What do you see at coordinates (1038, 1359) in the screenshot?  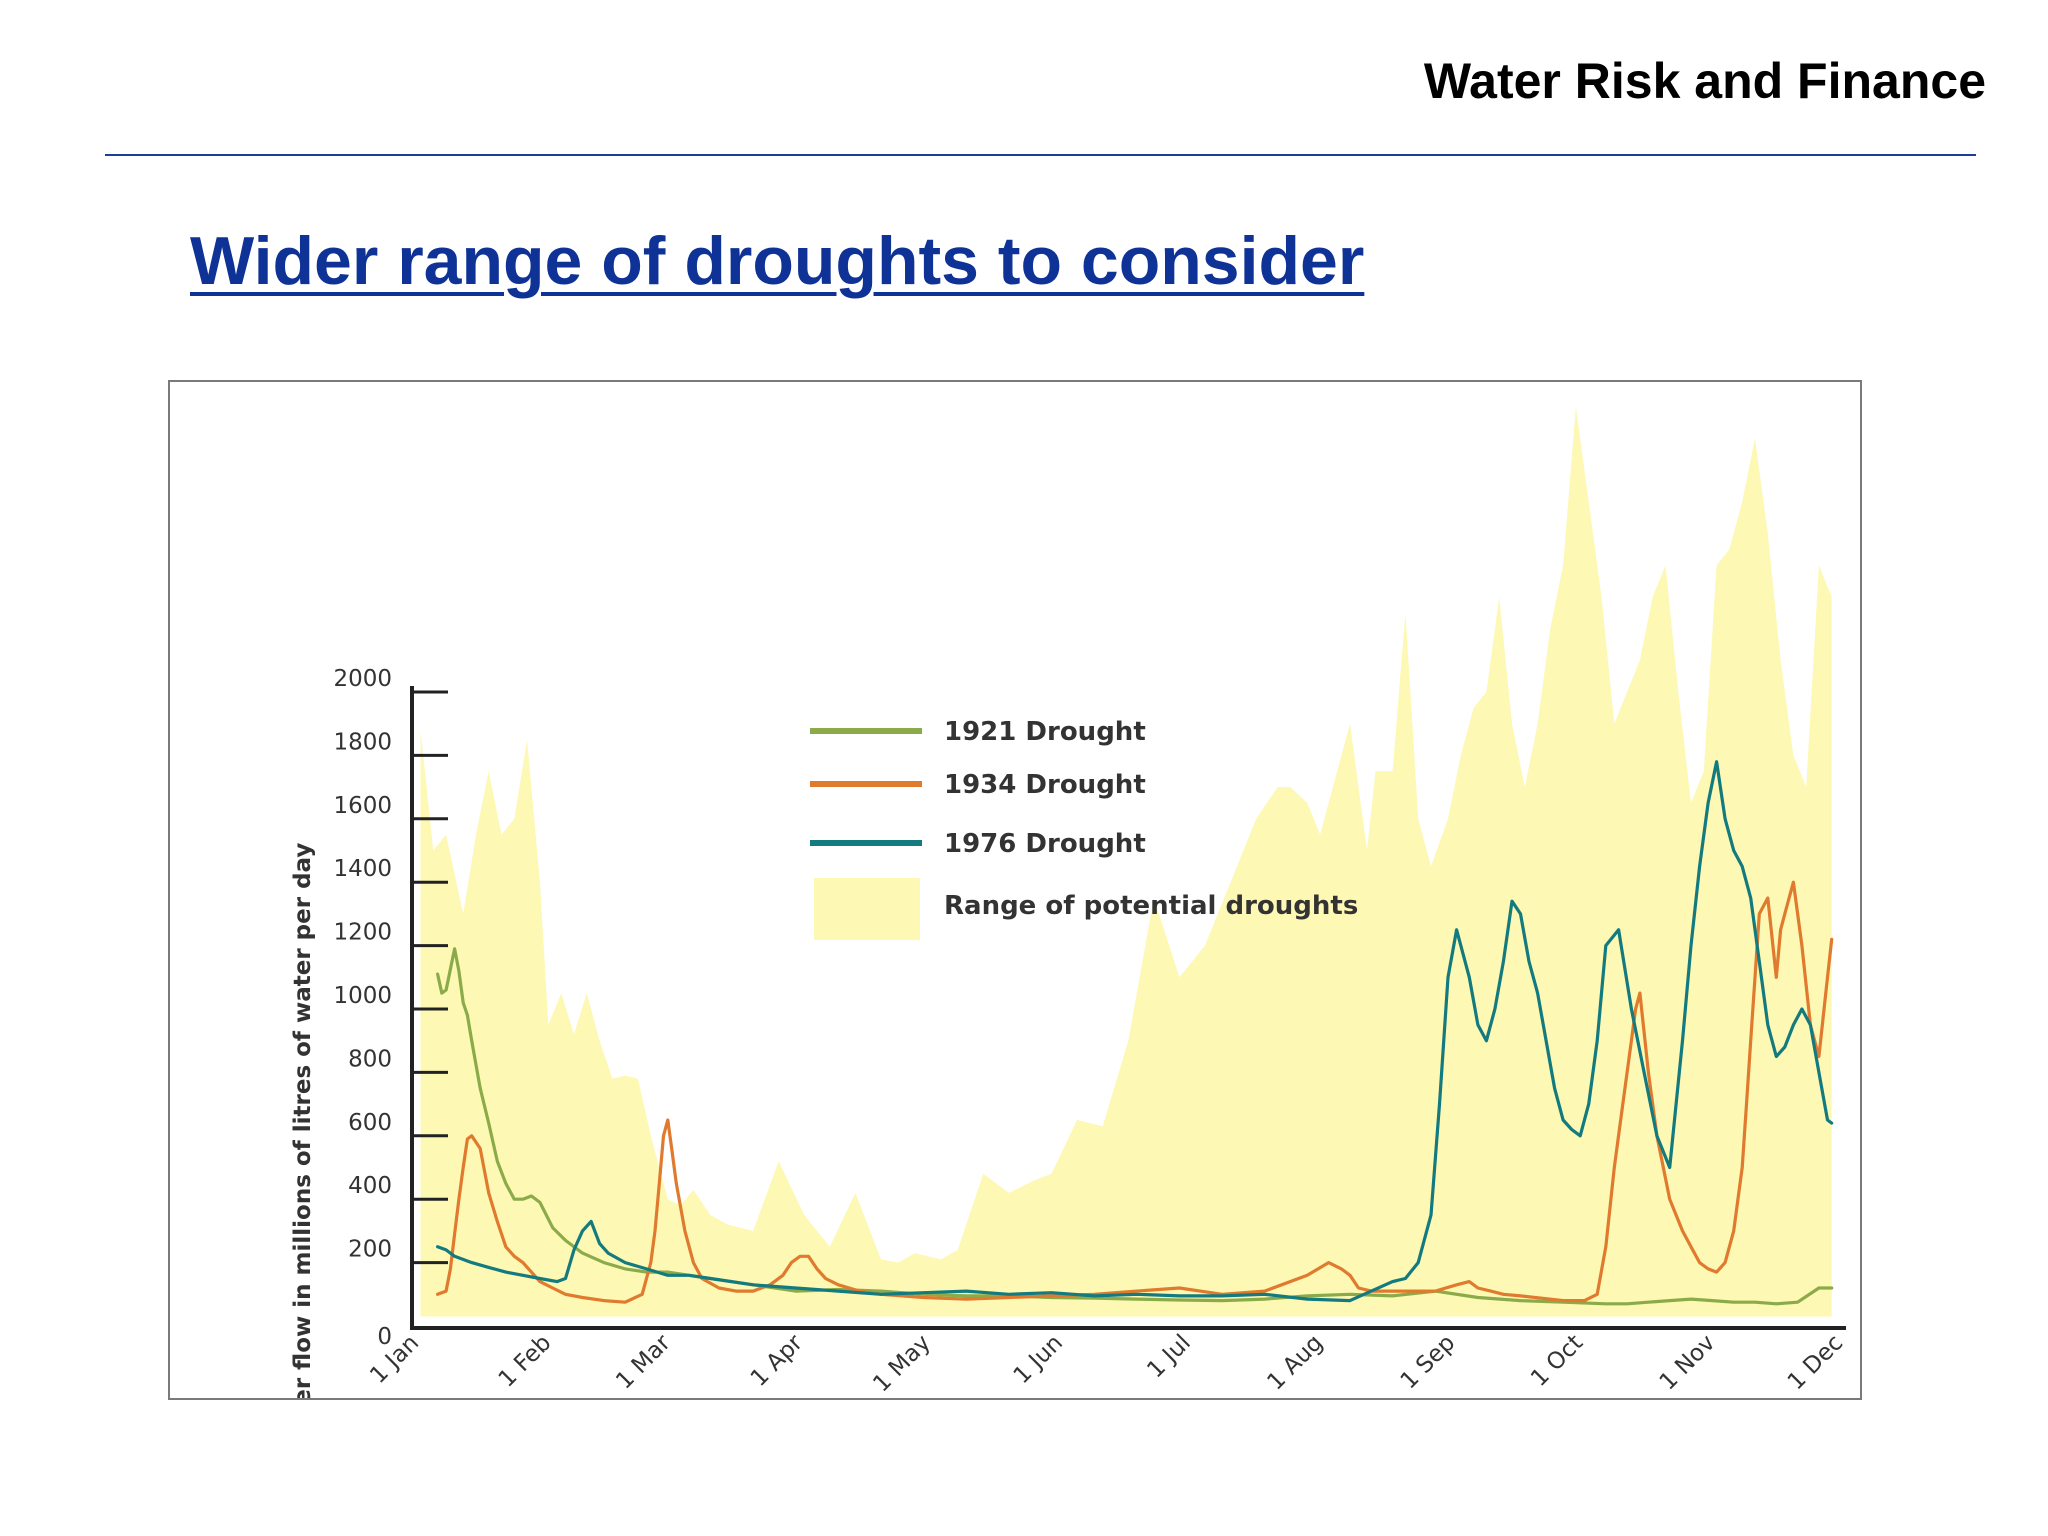 I see `x-tick-label: 1 Jun` at bounding box center [1038, 1359].